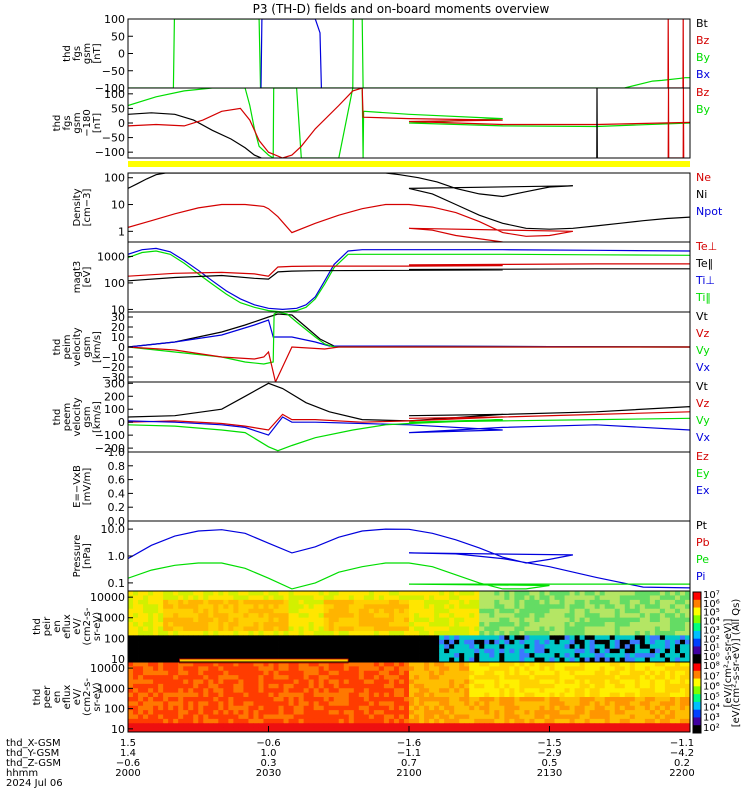  I want to click on y-axis-label: en, so click(57, 626).